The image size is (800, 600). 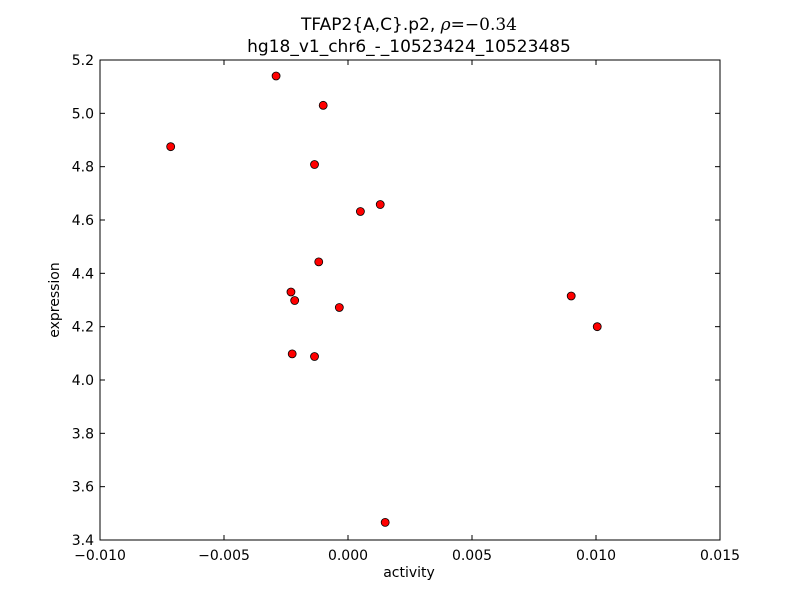 What do you see at coordinates (409, 573) in the screenshot?
I see `x-axis-label: activity` at bounding box center [409, 573].